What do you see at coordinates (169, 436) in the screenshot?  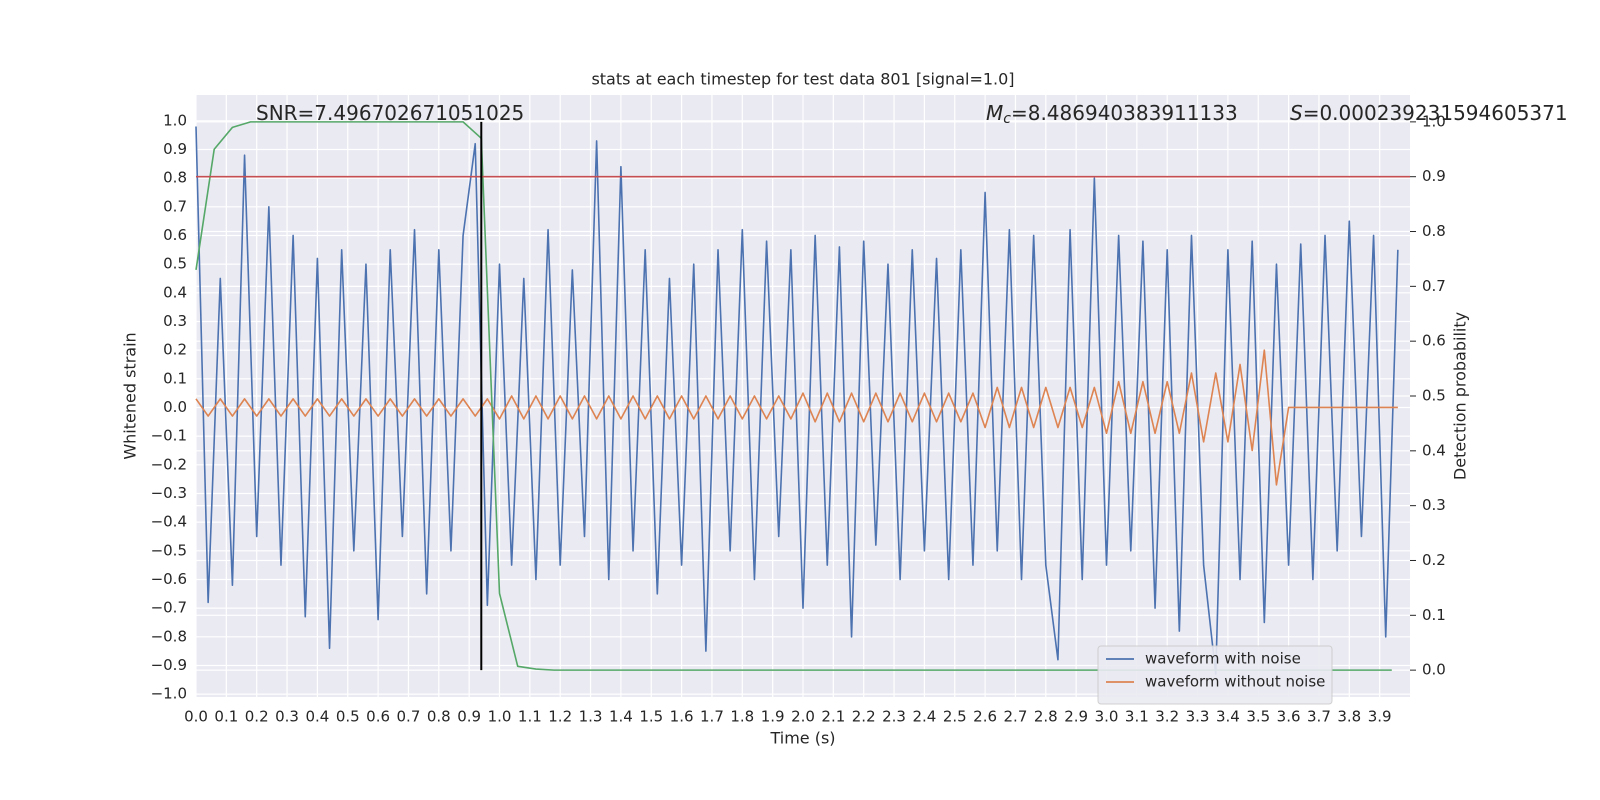 I see `y-tick-label: −0.1` at bounding box center [169, 436].